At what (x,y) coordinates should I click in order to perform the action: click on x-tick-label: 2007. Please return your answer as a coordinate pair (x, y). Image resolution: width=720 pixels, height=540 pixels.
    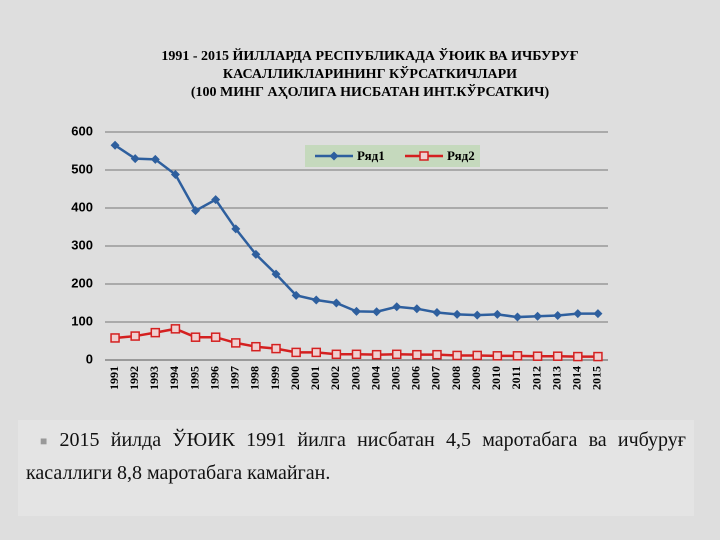
    Looking at the image, I should click on (436, 378).